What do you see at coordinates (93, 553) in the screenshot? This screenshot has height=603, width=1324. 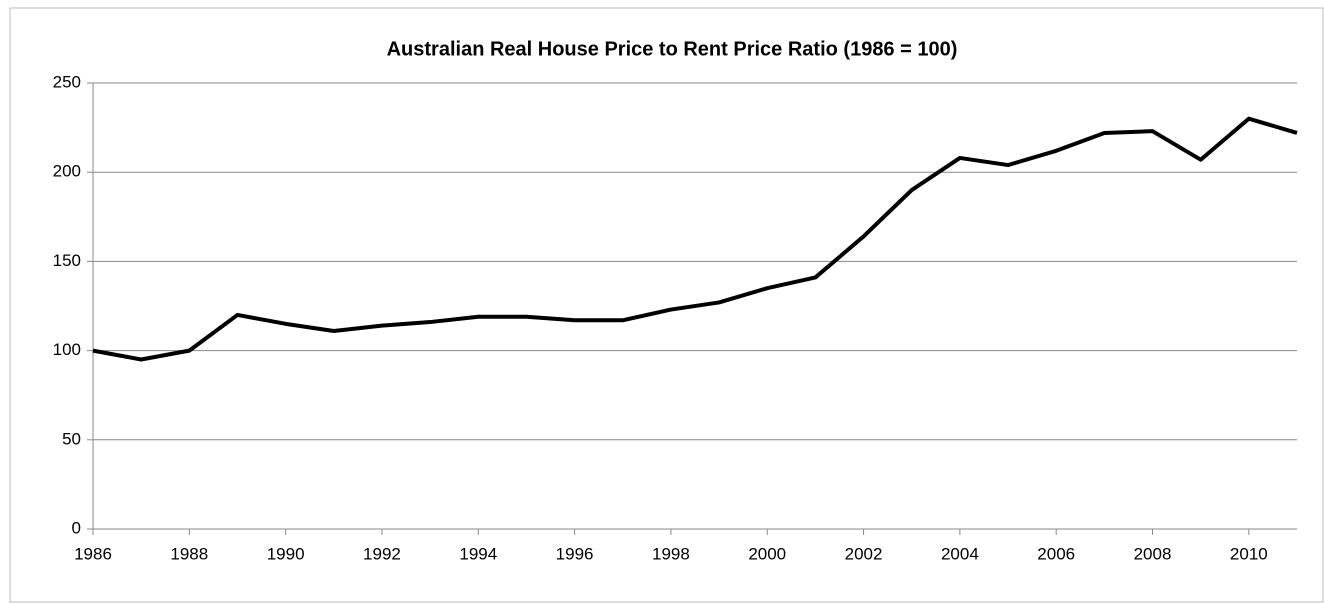 I see `x-tick-label: 1986` at bounding box center [93, 553].